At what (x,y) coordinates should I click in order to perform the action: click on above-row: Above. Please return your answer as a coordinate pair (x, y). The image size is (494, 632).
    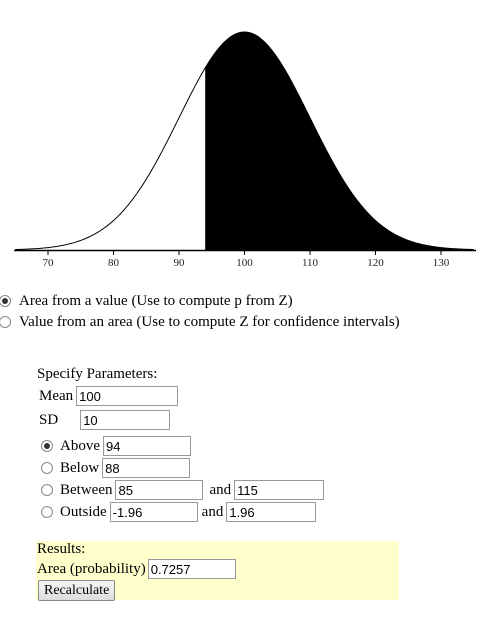
    Looking at the image, I should click on (116, 446).